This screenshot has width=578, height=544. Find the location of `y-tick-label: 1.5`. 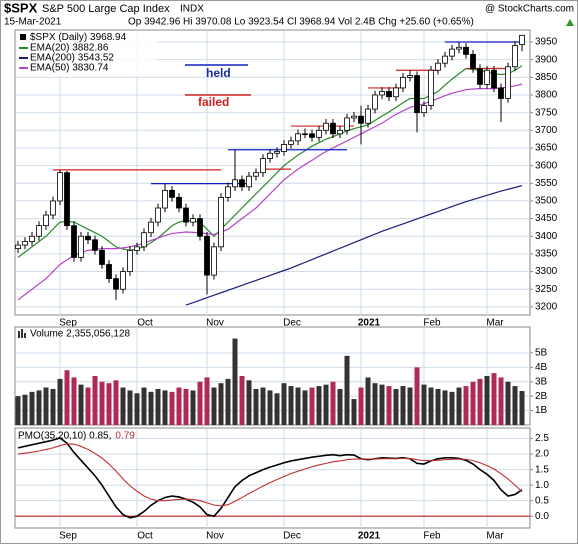

y-tick-label: 1.5 is located at coordinates (542, 469).